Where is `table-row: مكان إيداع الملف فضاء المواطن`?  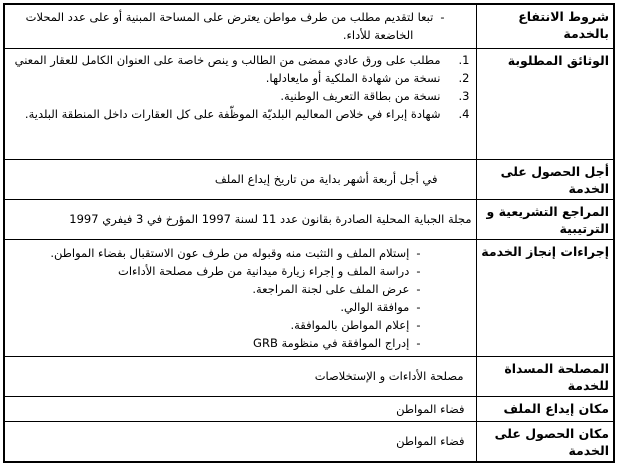
table-row: مكان إيداع الملف فضاء المواطن is located at coordinates (309, 408).